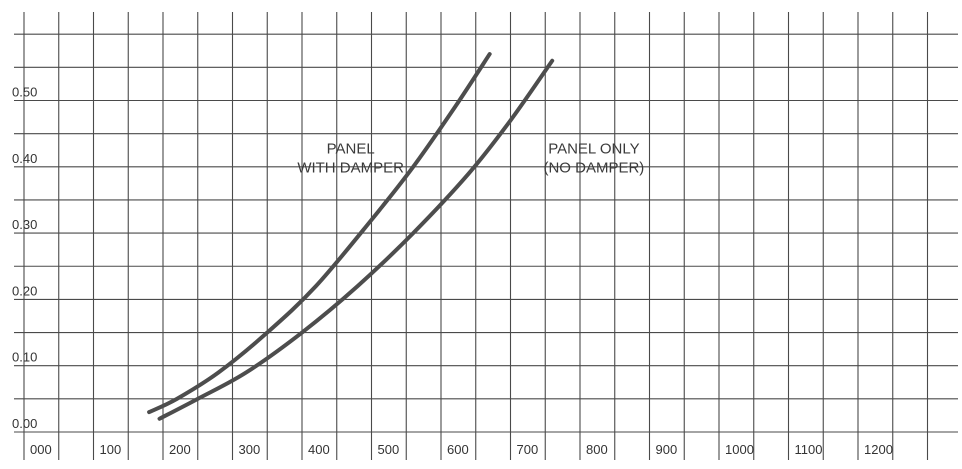 The image size is (962, 469). I want to click on x-tick-label: 1100, so click(809, 449).